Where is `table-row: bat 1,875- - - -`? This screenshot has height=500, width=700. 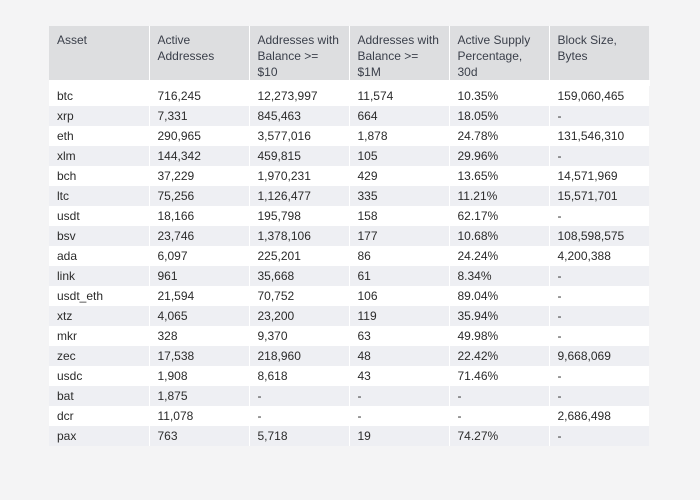 table-row: bat 1,875- - - - is located at coordinates (349, 396).